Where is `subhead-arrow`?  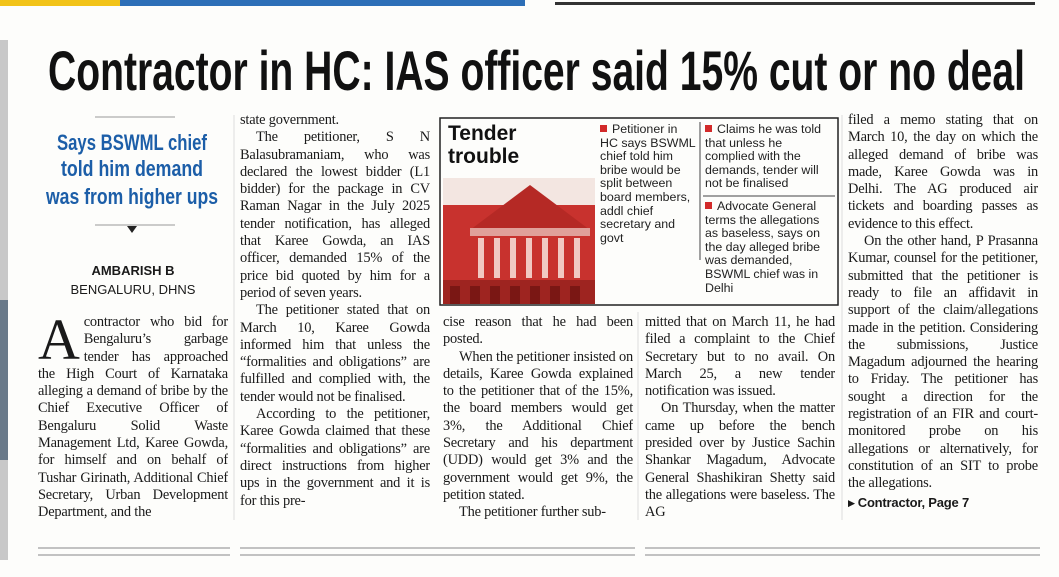 subhead-arrow is located at coordinates (132, 229).